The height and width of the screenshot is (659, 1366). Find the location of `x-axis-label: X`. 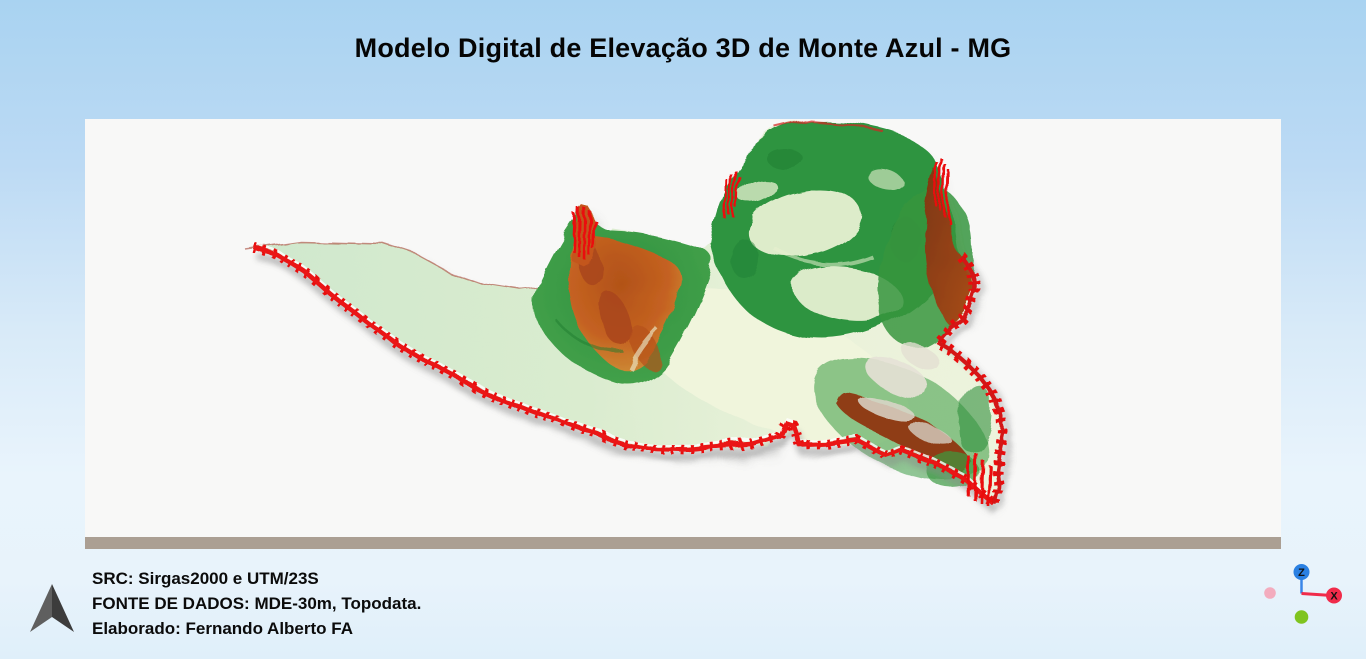

x-axis-label: X is located at coordinates (1334, 597).